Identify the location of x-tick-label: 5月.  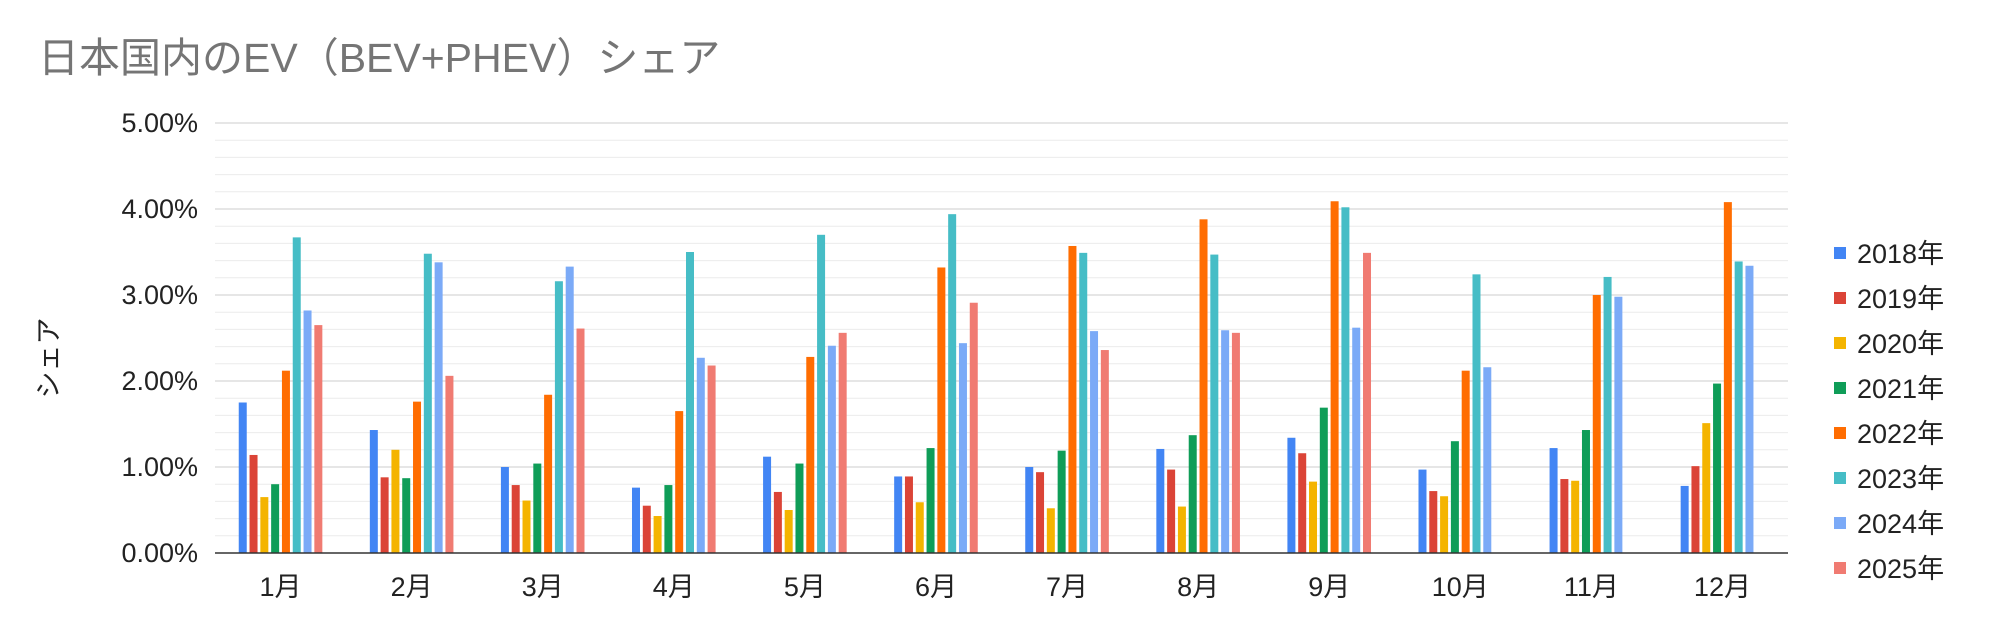
(805, 587).